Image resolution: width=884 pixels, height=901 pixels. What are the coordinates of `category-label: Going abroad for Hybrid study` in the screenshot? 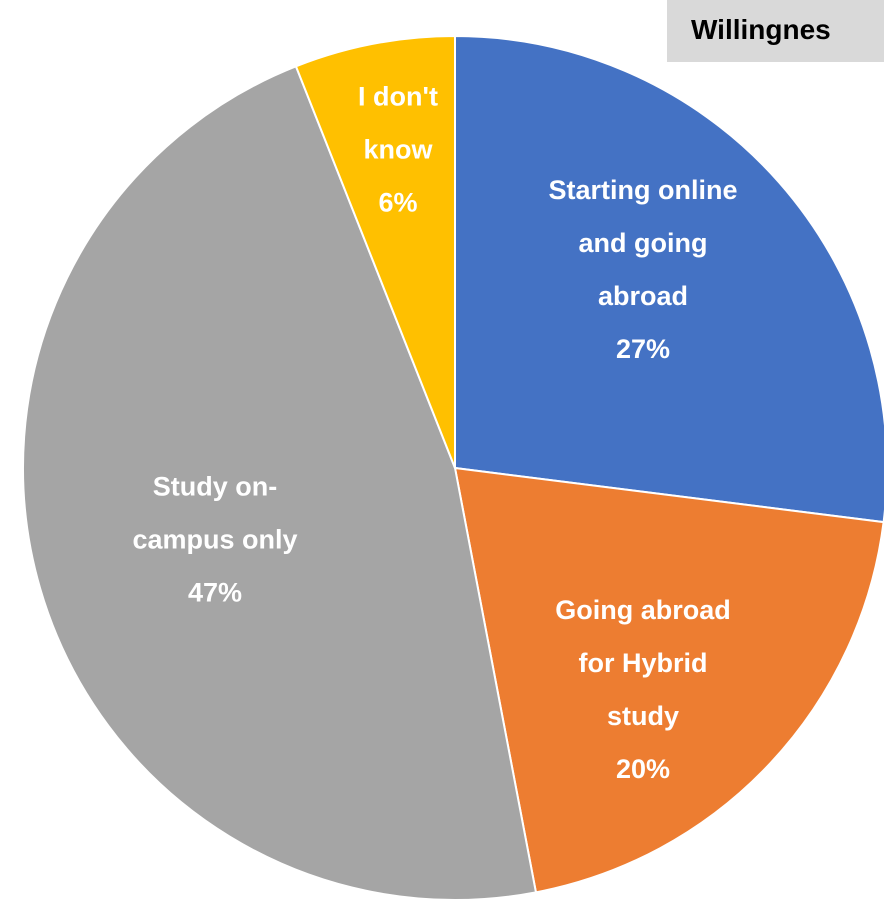 It's located at (643, 663).